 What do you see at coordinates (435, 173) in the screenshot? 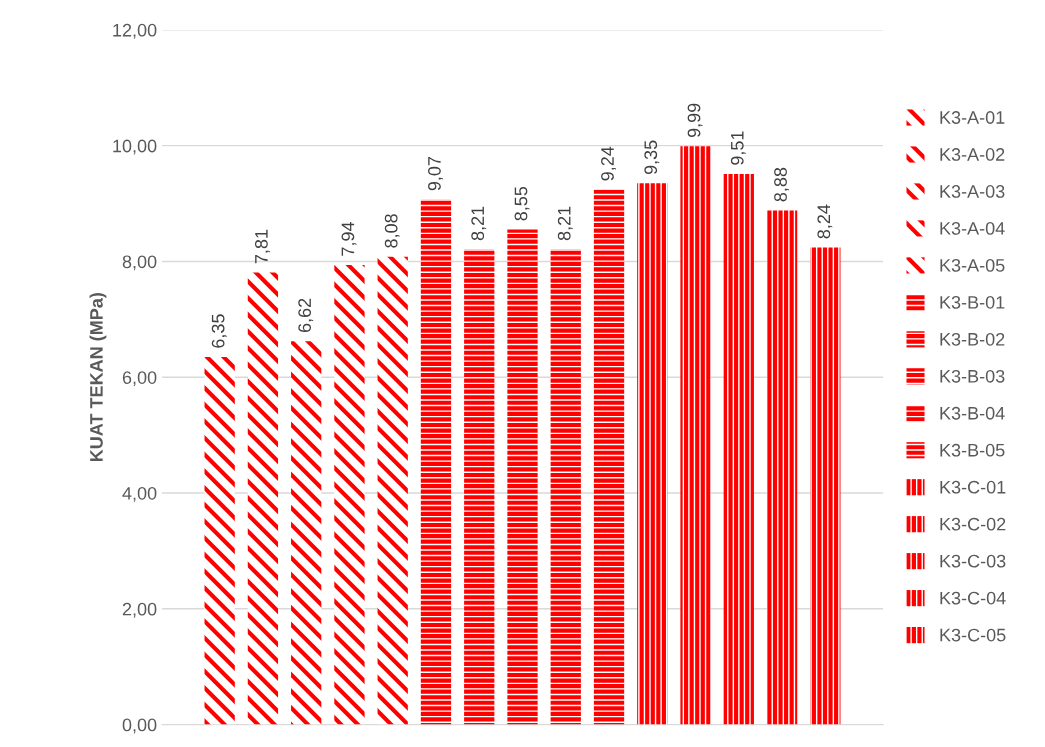
I see `data-label: 9,07` at bounding box center [435, 173].